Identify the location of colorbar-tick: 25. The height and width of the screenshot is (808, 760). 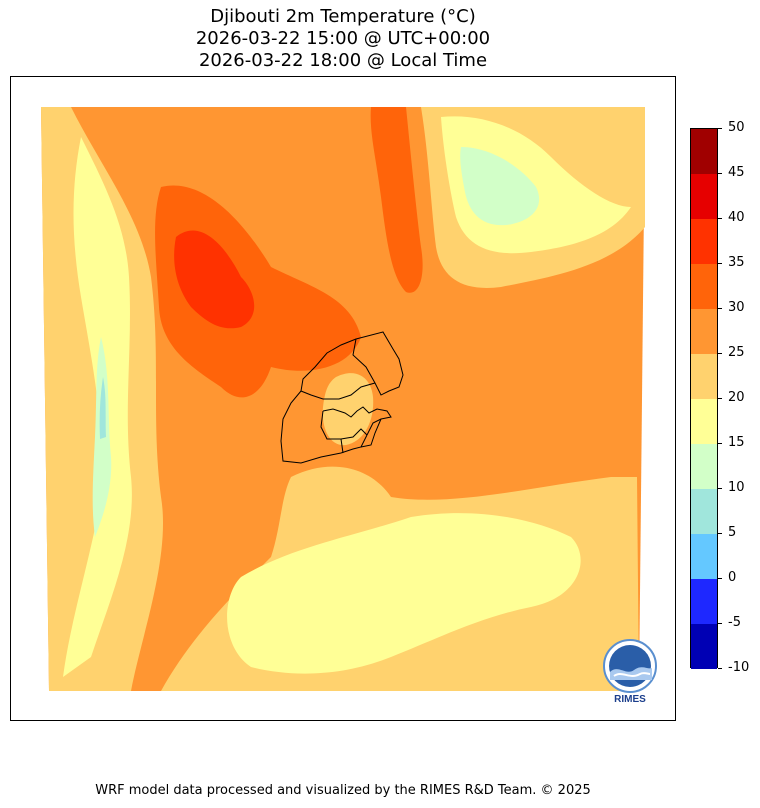
(738, 353).